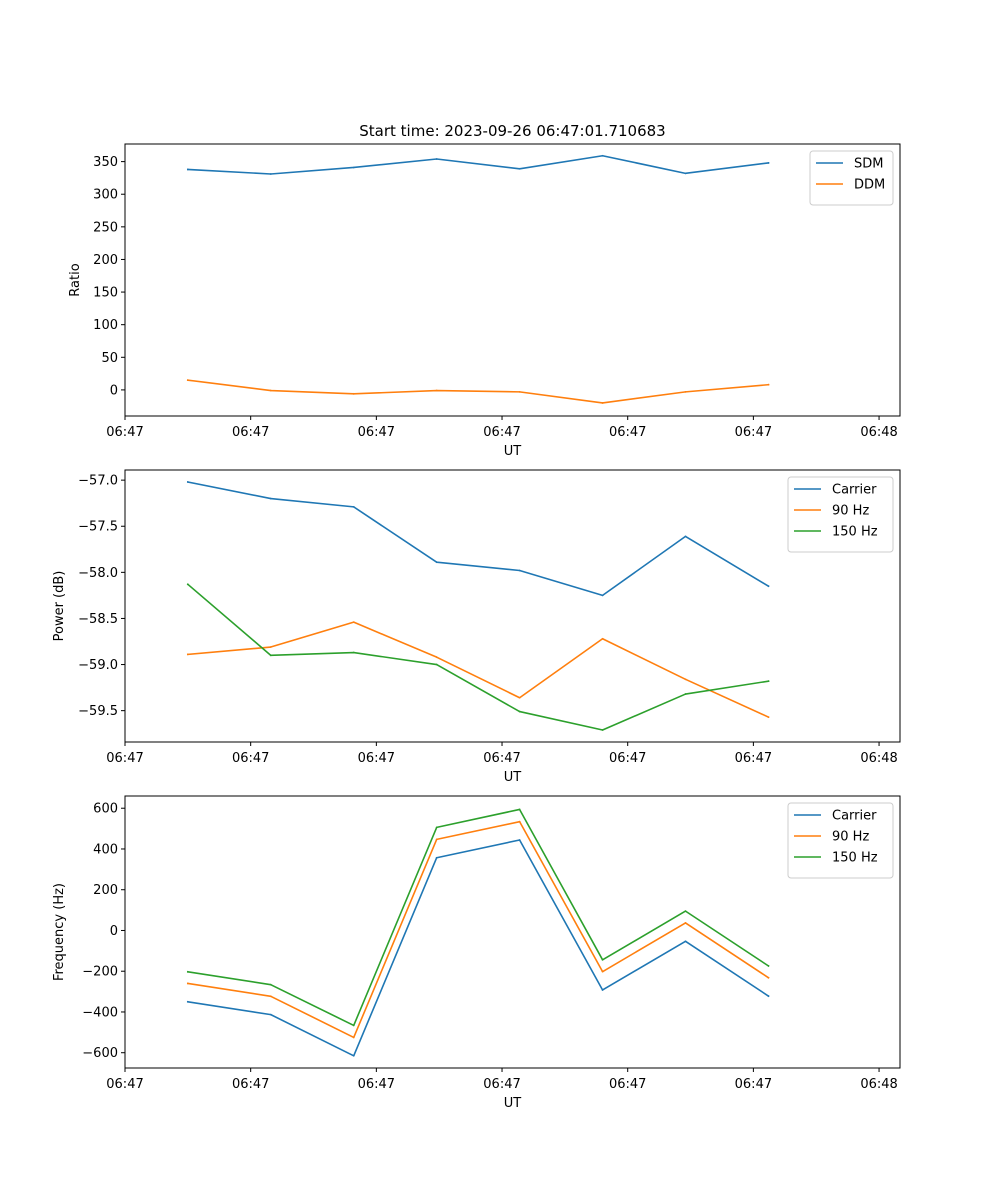 Image resolution: width=1000 pixels, height=1200 pixels. What do you see at coordinates (109, 358) in the screenshot?
I see `y-tick-label: 50` at bounding box center [109, 358].